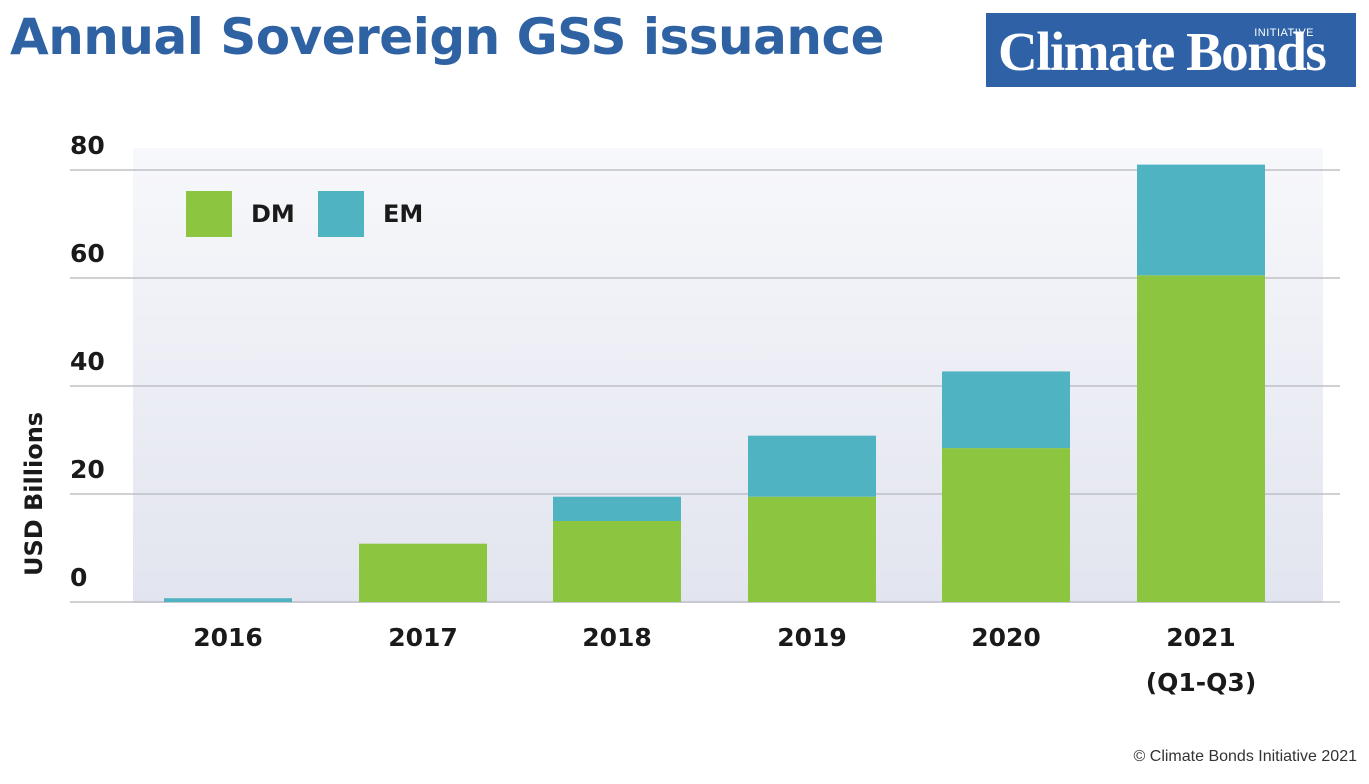  Describe the element at coordinates (617, 561) in the screenshot. I see `bar-dm-2018` at that location.